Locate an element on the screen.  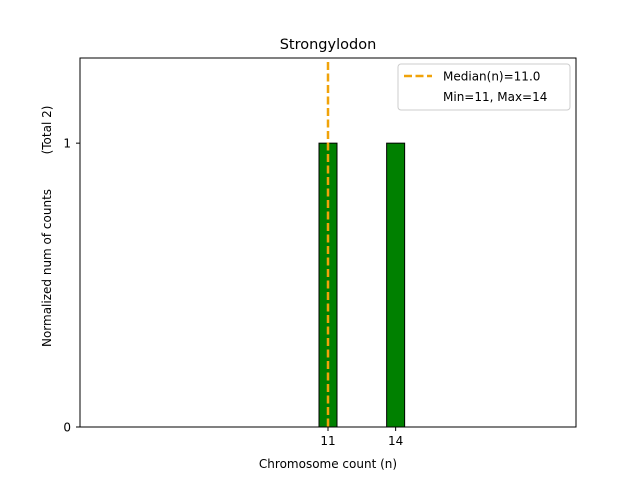
y-ticks: 01 is located at coordinates (71, 286).